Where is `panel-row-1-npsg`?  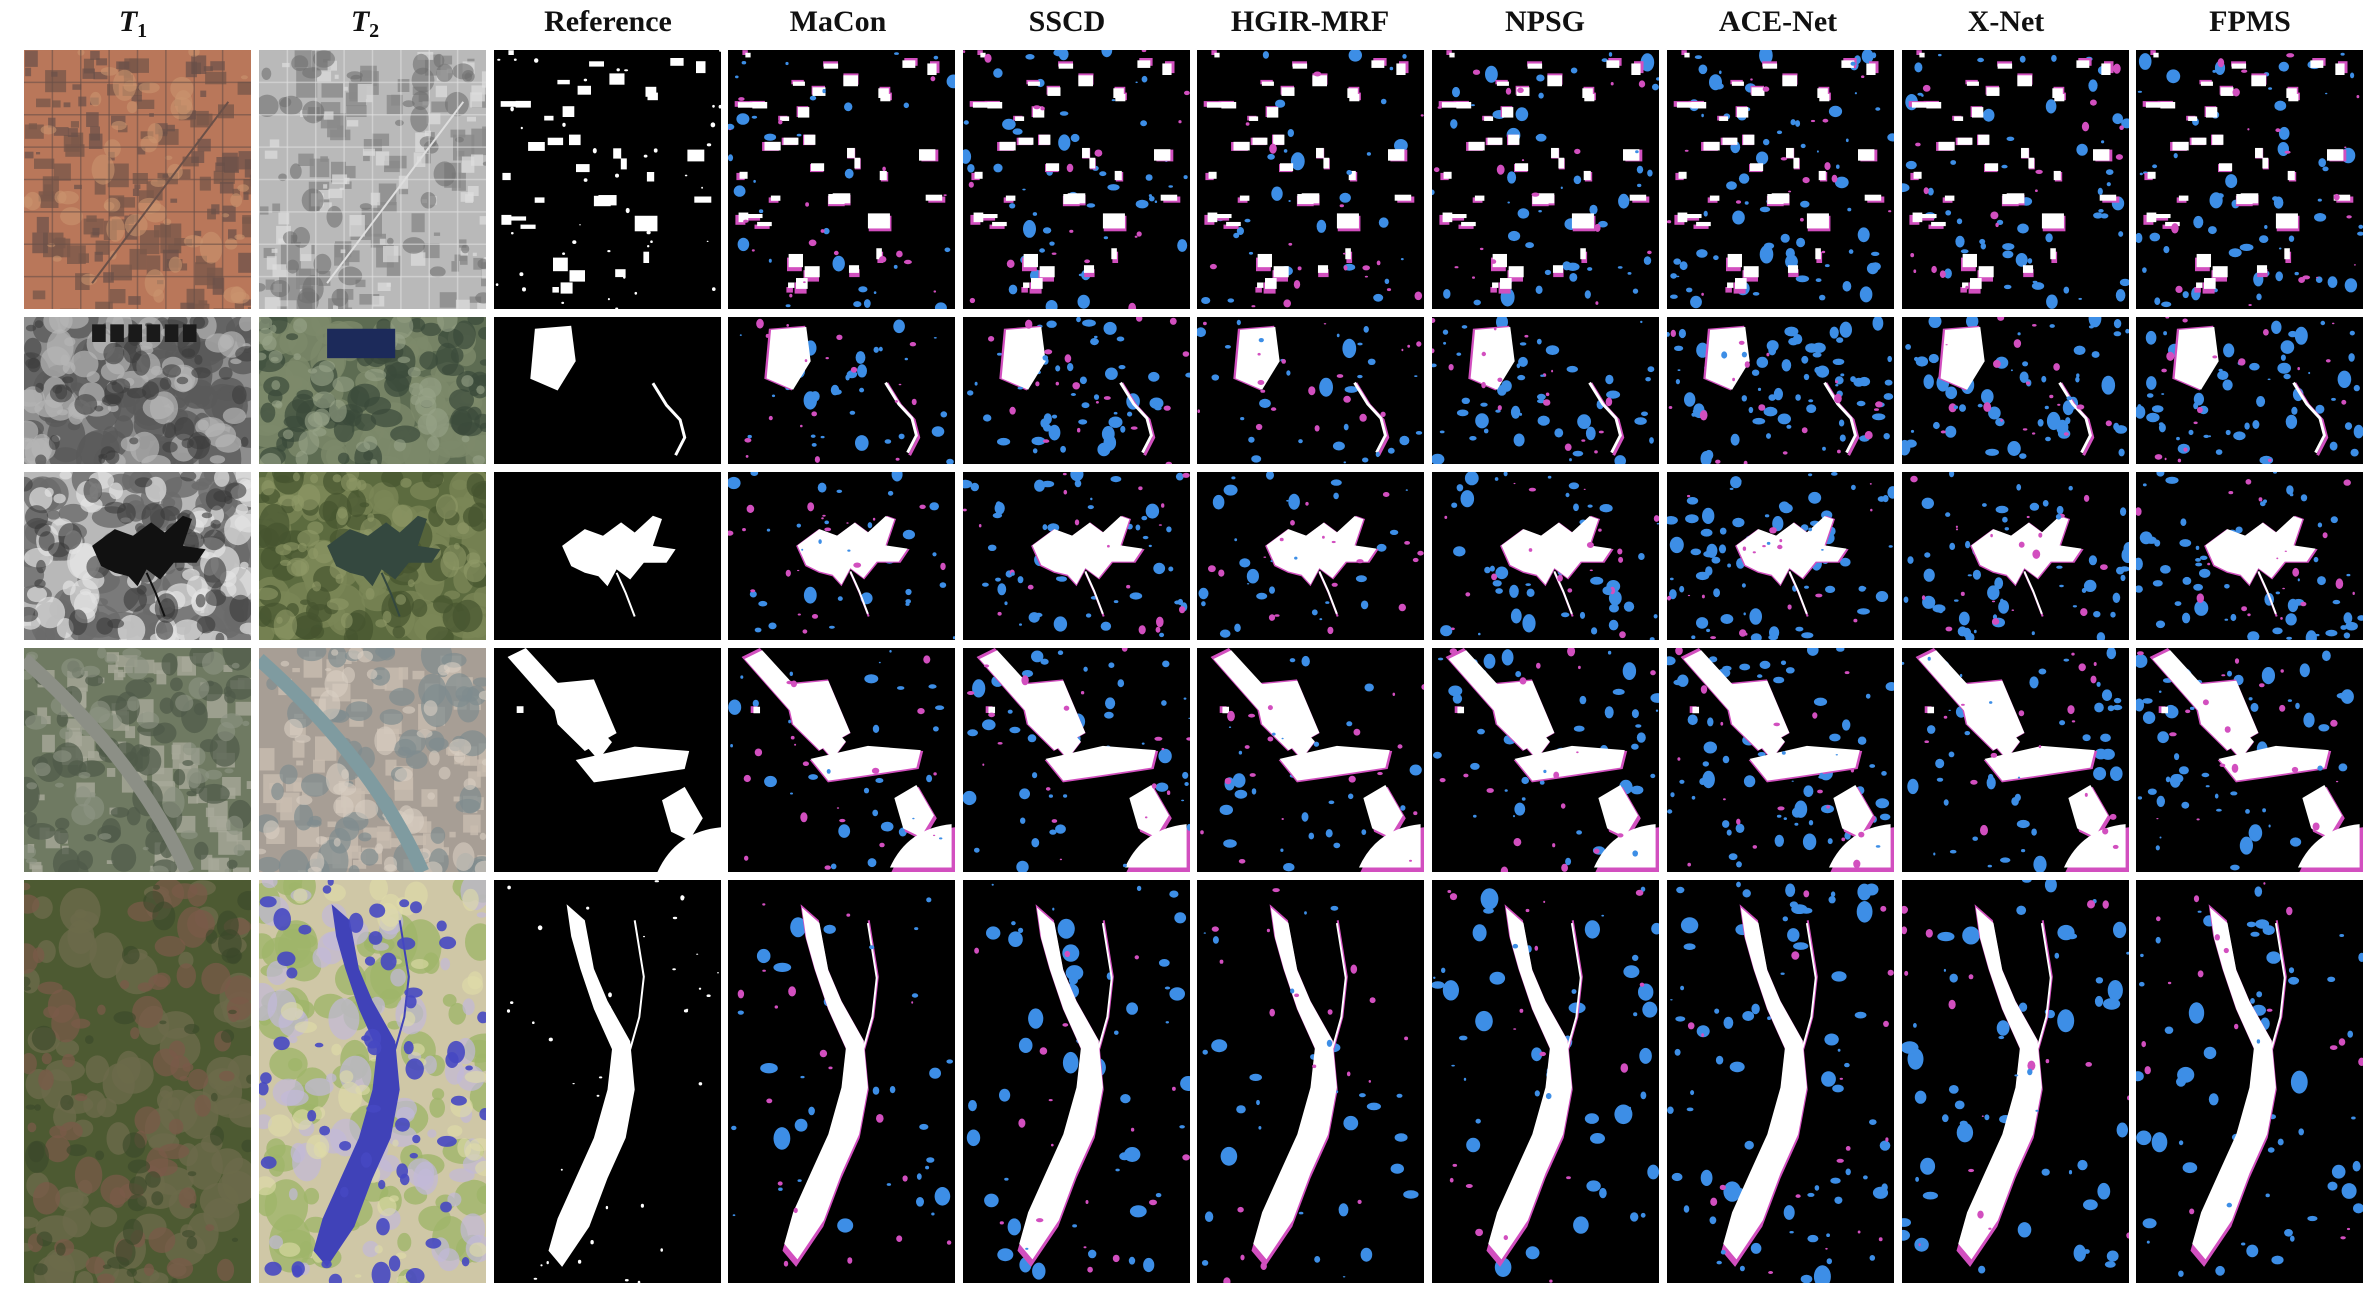 panel-row-1-npsg is located at coordinates (1545, 179).